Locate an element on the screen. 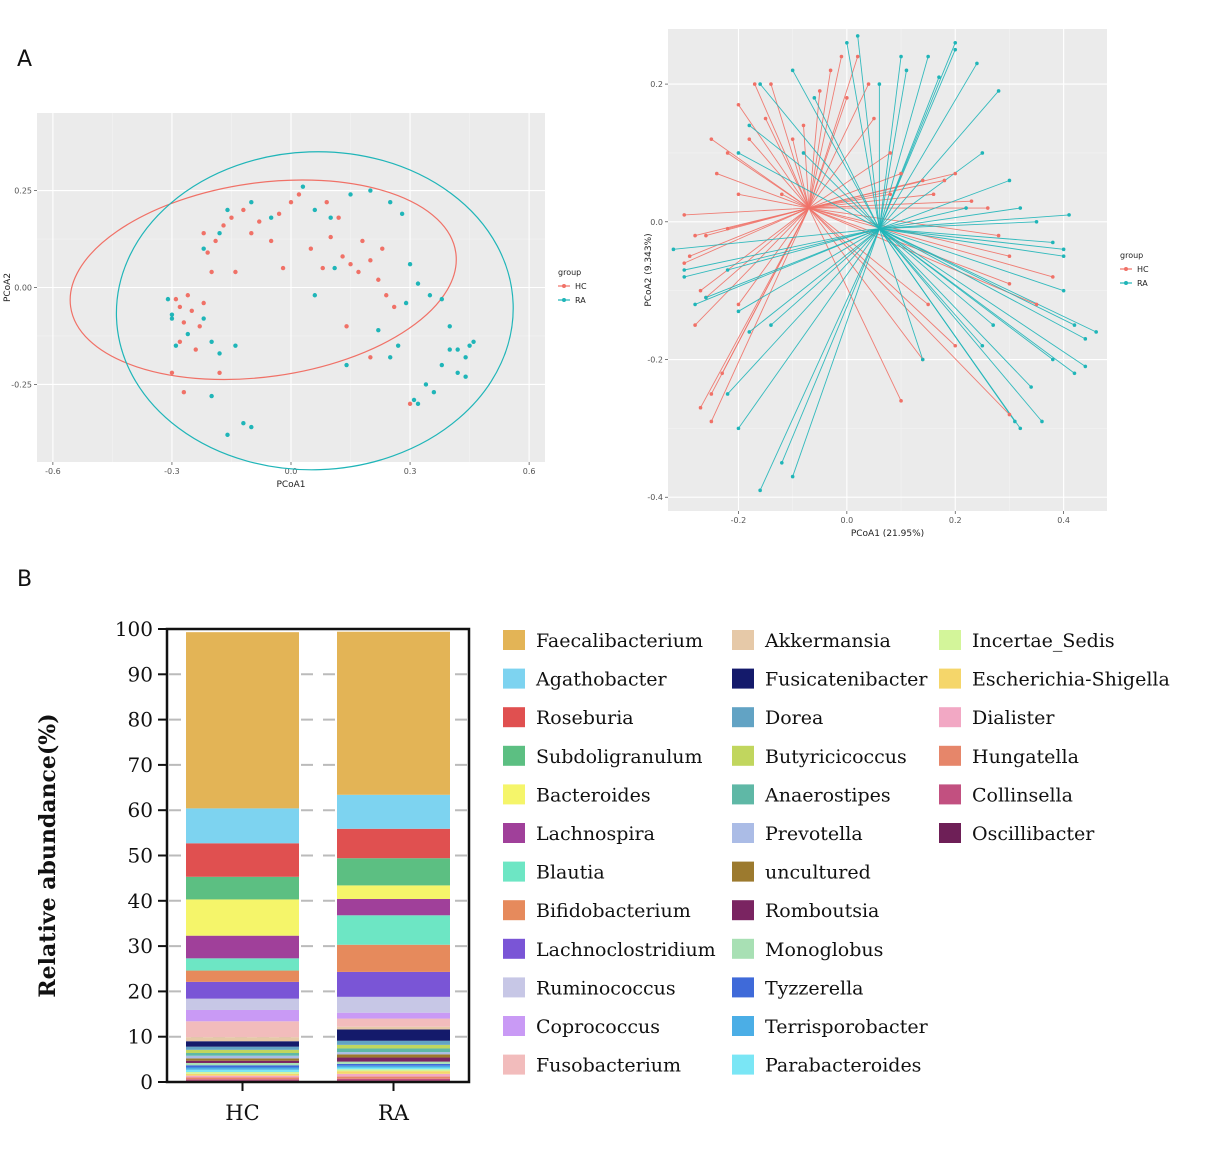 This screenshot has width=1224, height=1174. bar-segment-incertae_sedis is located at coordinates (393, 1070).